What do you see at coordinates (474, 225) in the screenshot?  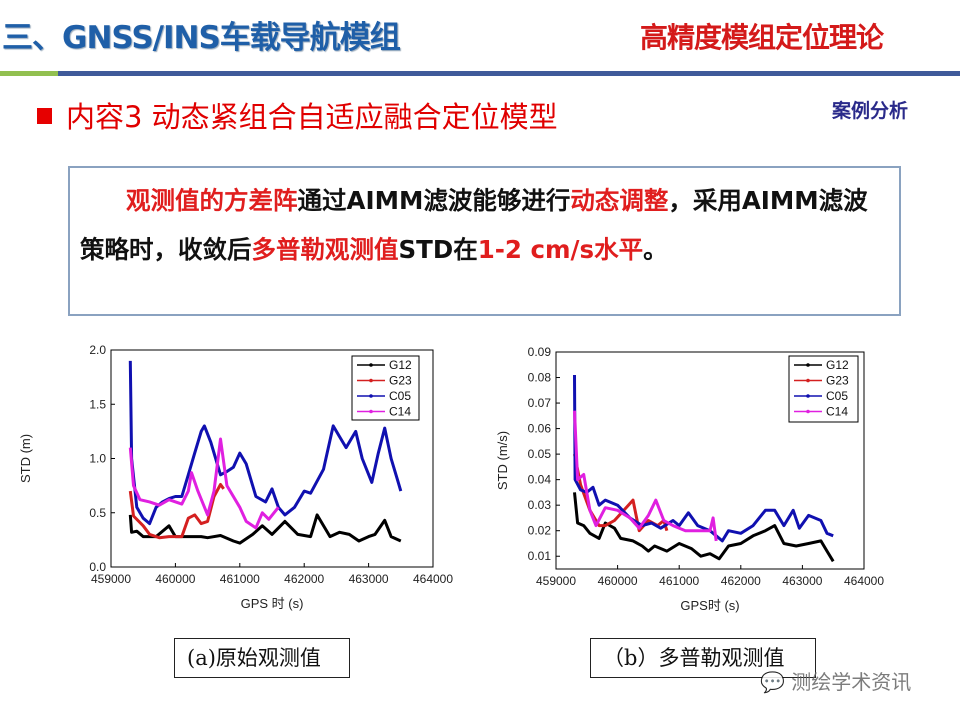 I see `body-text: ，采用AIMM滤波策略时，收敛后` at bounding box center [474, 225].